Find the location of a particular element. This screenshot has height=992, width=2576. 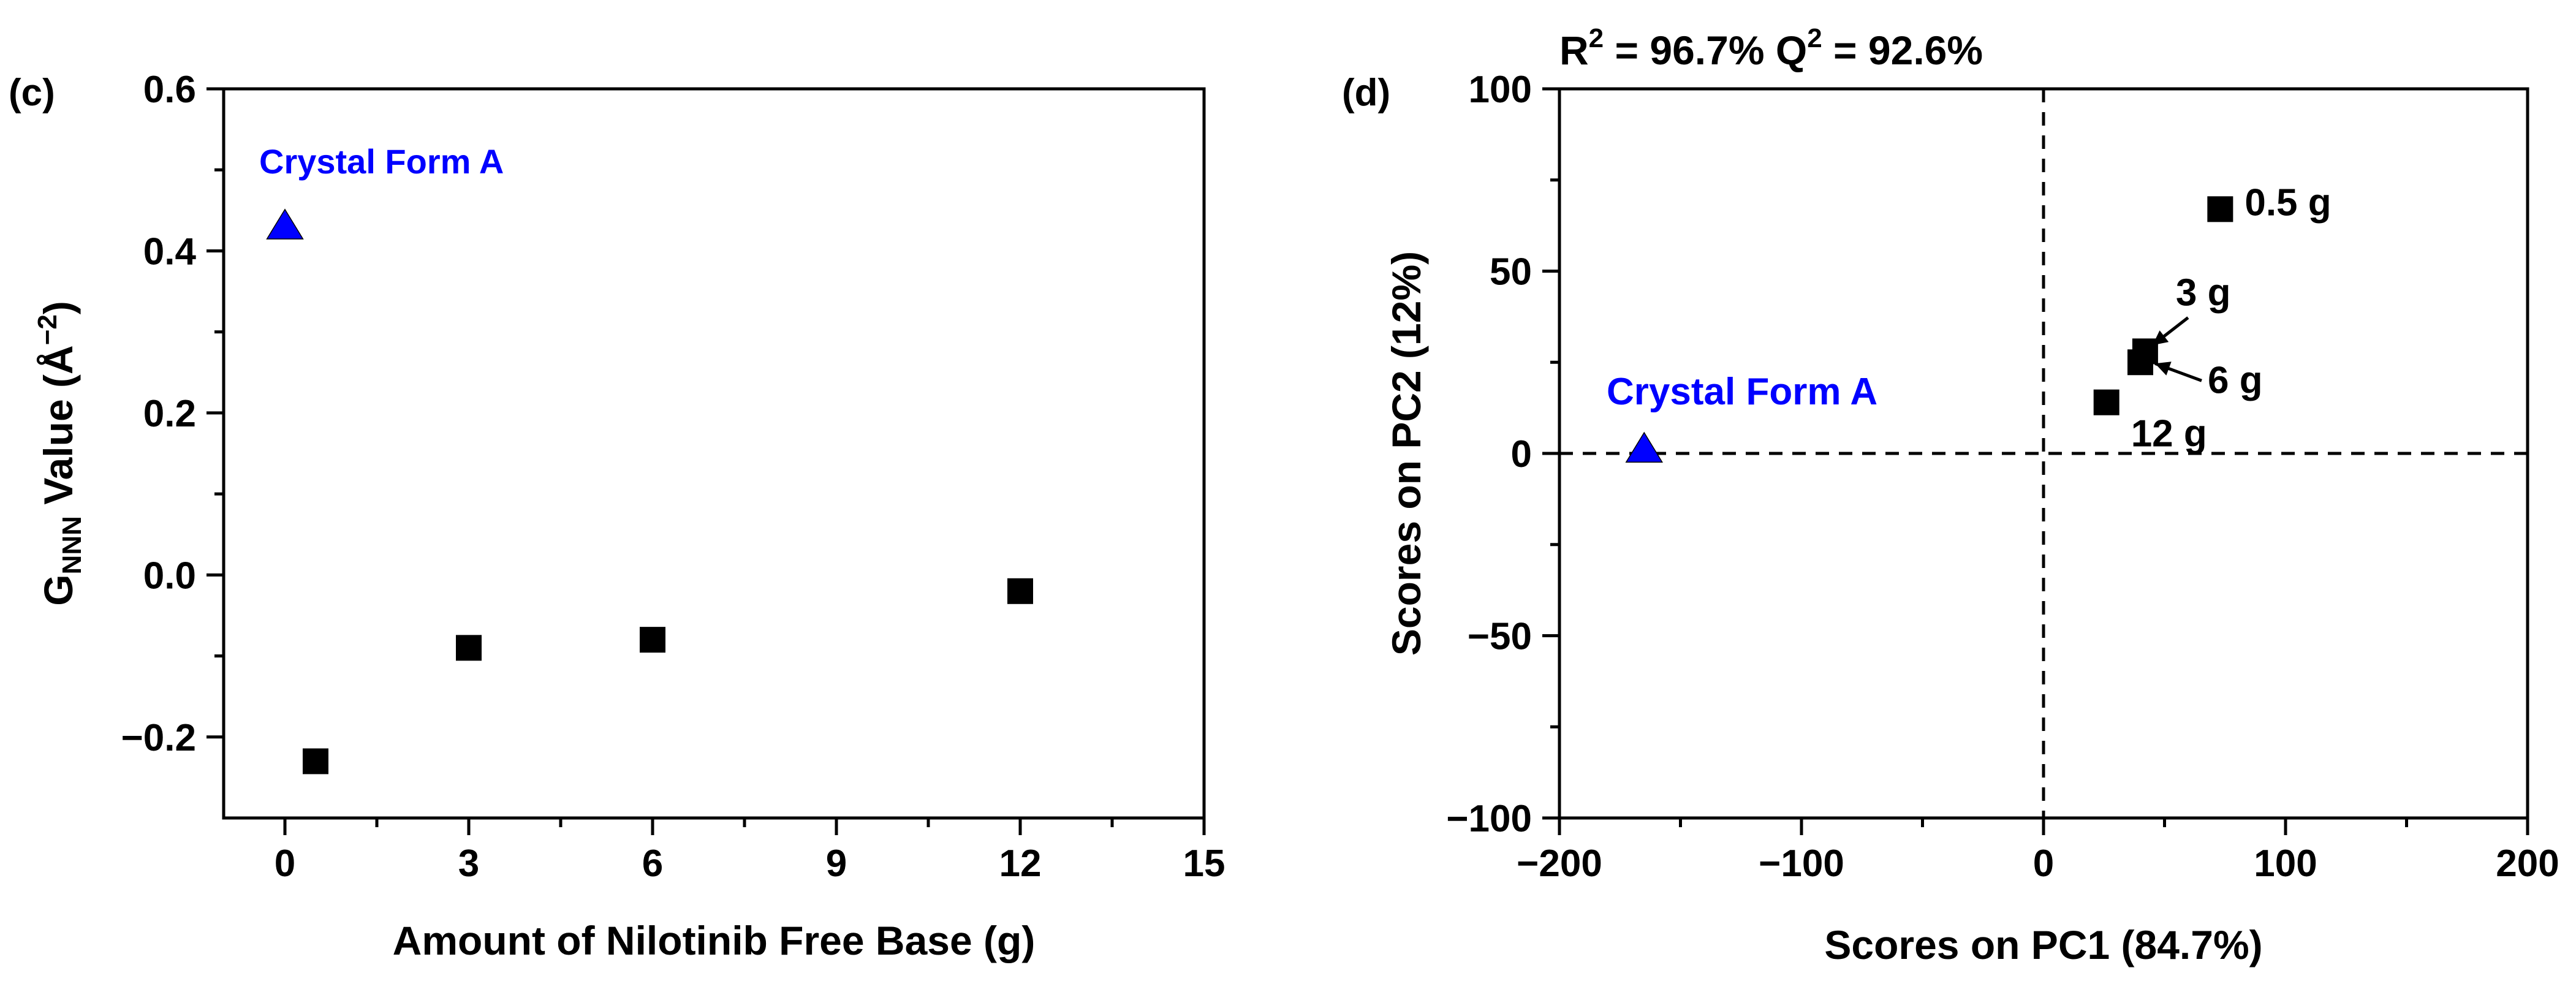

x-axis-label-c: Amount of Nilotinib Free Base (g) is located at coordinates (715, 940).